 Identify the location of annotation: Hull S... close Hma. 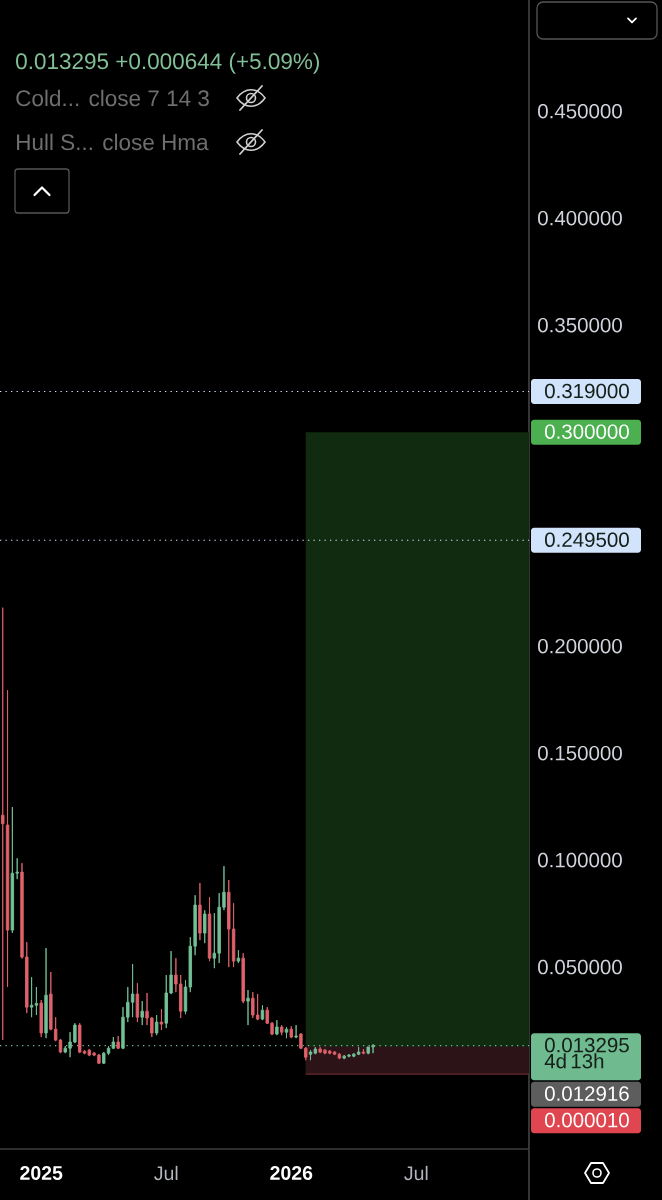
(113, 142).